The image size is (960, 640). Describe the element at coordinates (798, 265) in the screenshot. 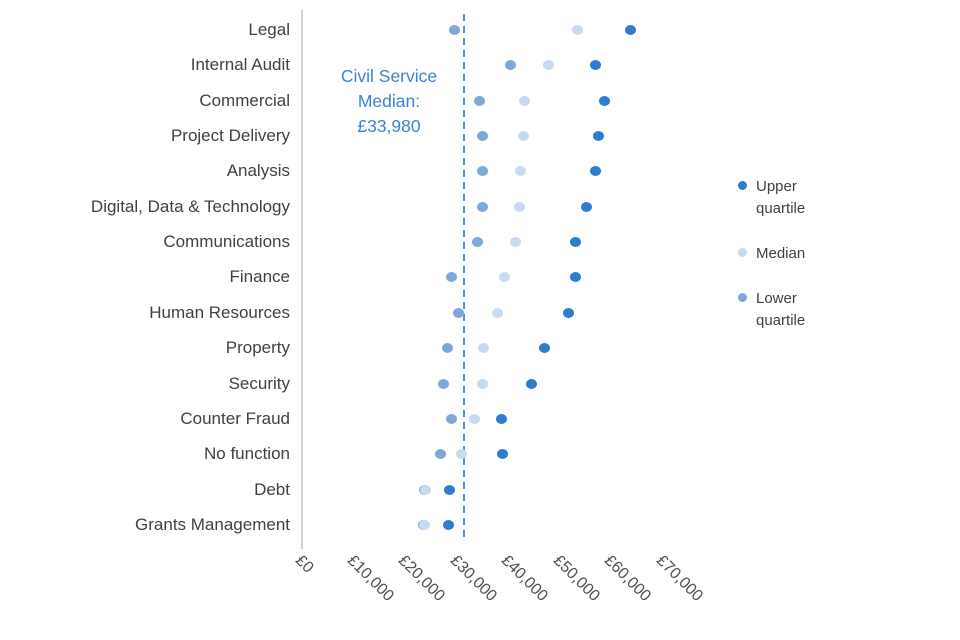

I see `legend: Upper quartile Median Lower quartile` at that location.